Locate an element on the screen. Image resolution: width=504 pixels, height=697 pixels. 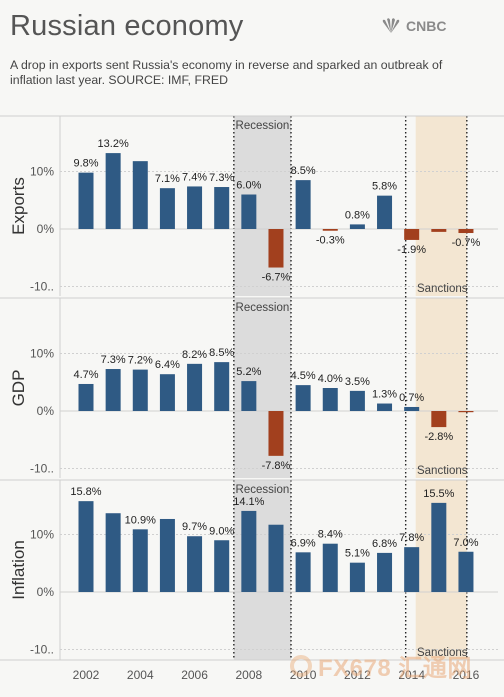
y-axis-label: Inflation is located at coordinates (18, 570).